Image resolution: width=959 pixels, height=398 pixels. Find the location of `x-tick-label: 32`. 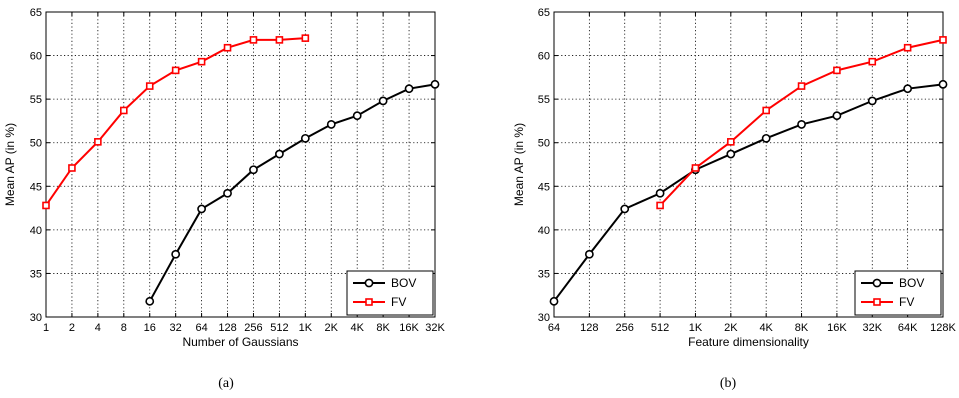

x-tick-label: 32 is located at coordinates (176, 328).